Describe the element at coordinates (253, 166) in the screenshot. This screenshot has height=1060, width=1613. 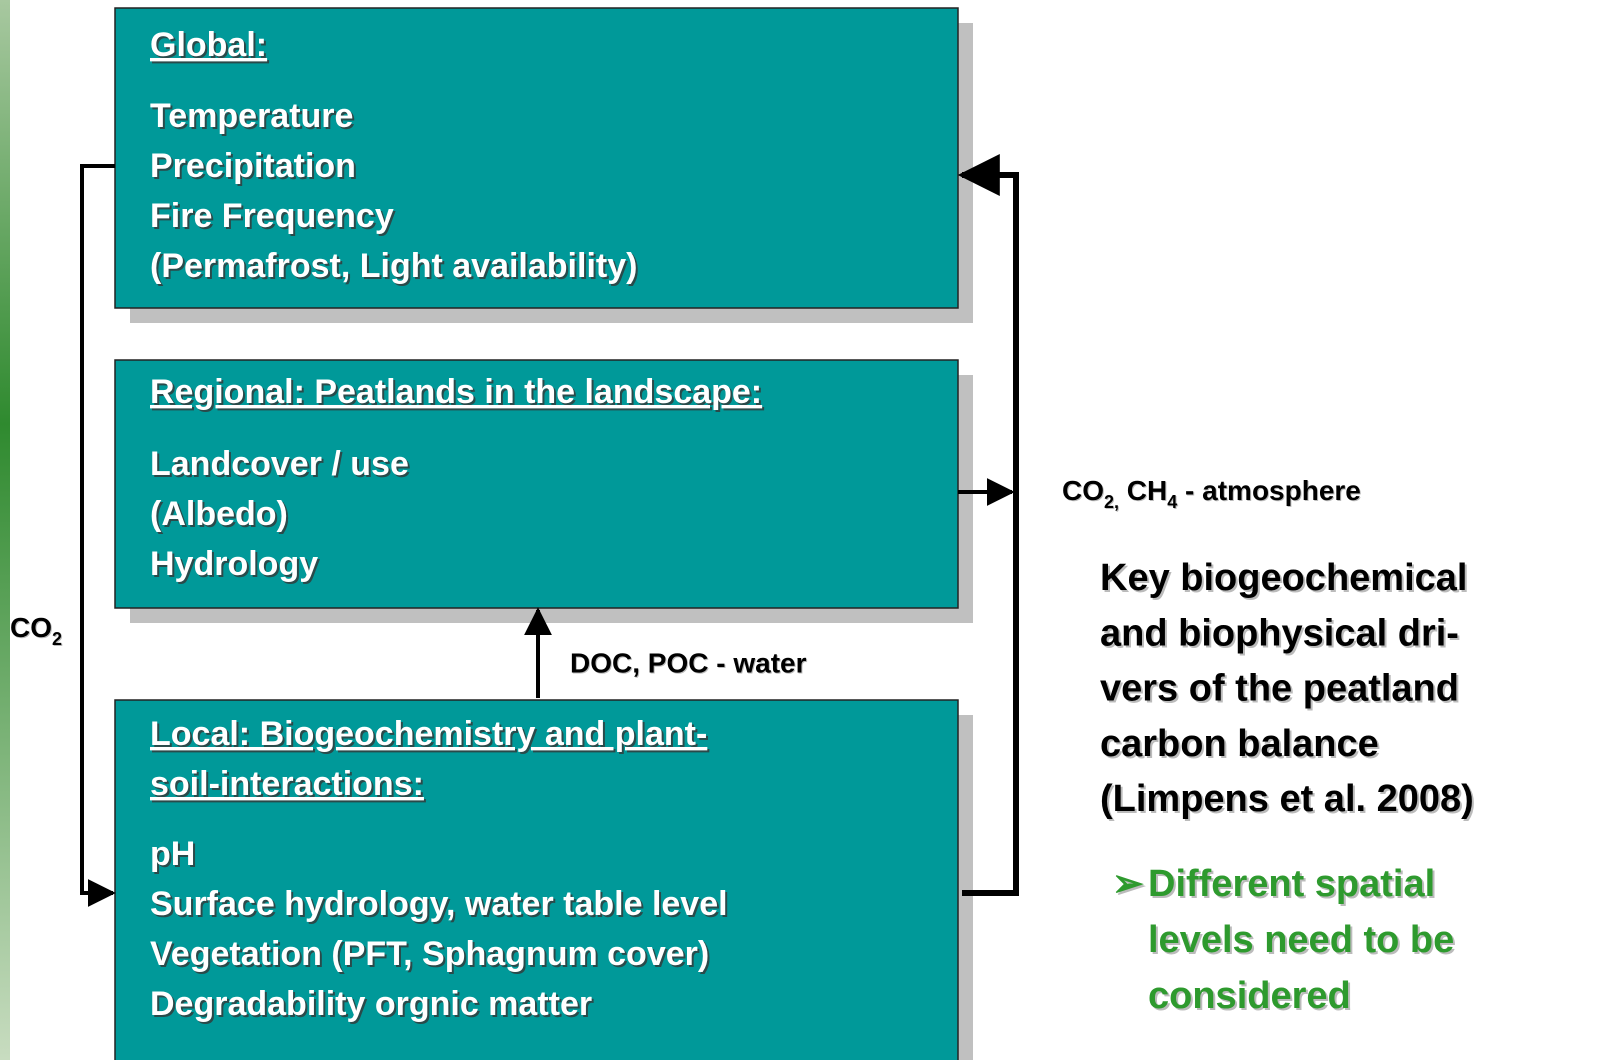
I see `box-item: Precipitation` at that location.